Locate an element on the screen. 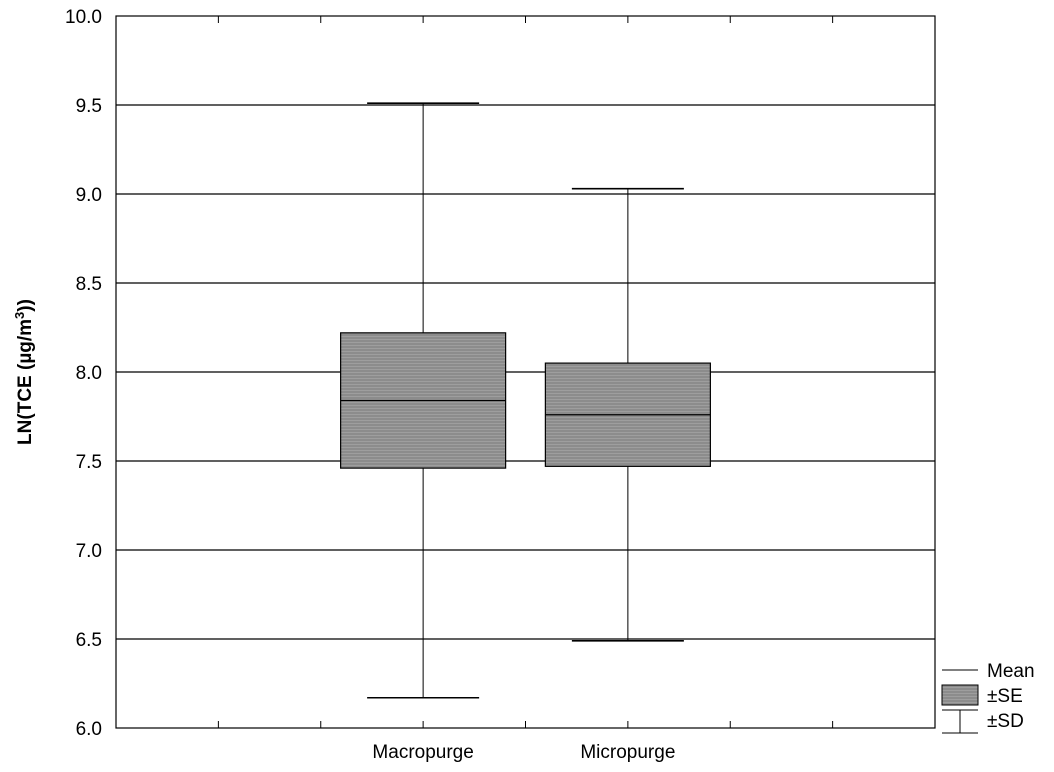 The width and height of the screenshot is (1054, 772). y-tick-label: 6.0 is located at coordinates (89, 729).